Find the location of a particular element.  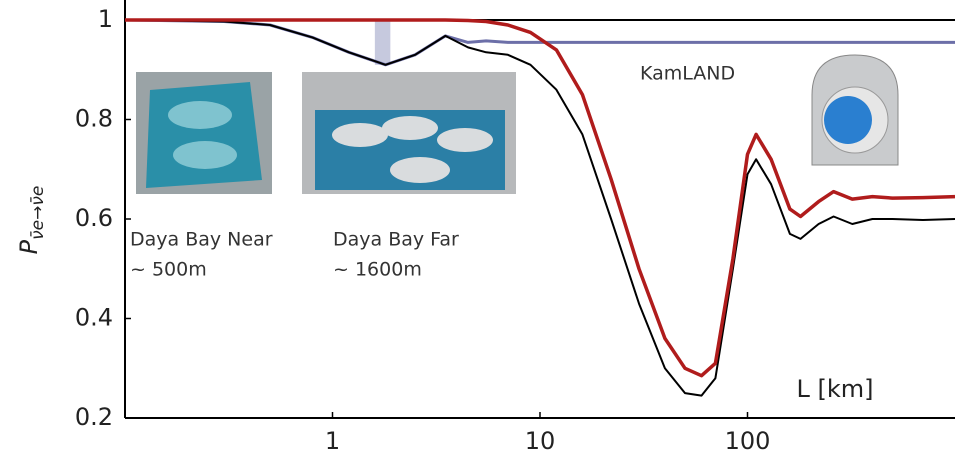

y-axis-label: Pν̄e→ν̄e is located at coordinates (31, 220).